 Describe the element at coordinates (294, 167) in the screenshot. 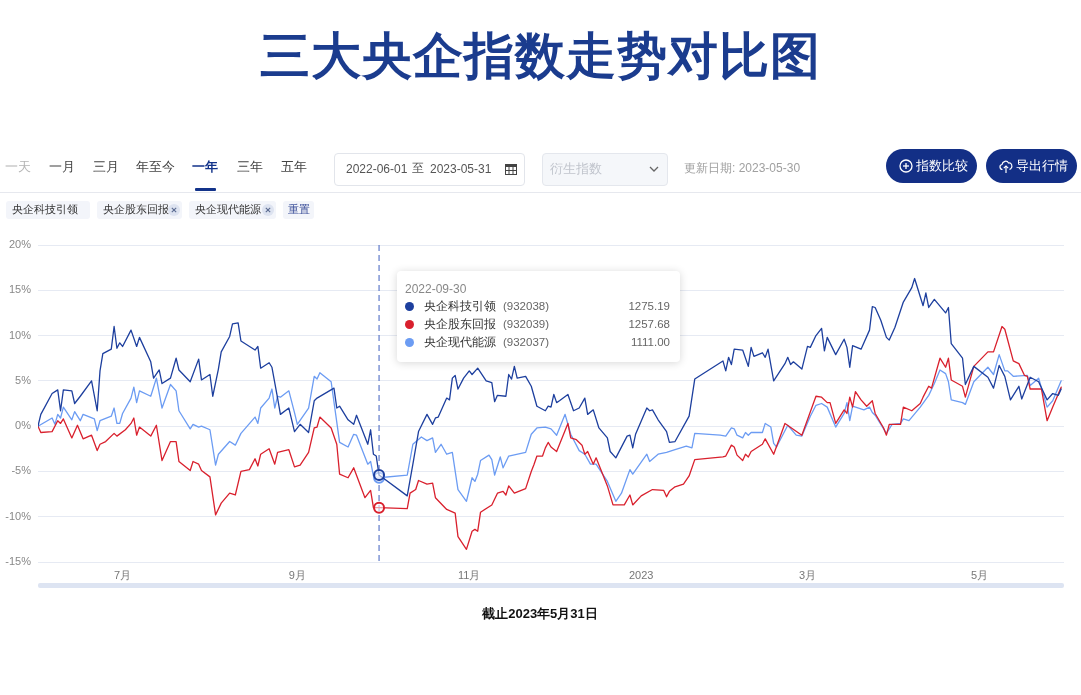

I see `text: 五年` at that location.